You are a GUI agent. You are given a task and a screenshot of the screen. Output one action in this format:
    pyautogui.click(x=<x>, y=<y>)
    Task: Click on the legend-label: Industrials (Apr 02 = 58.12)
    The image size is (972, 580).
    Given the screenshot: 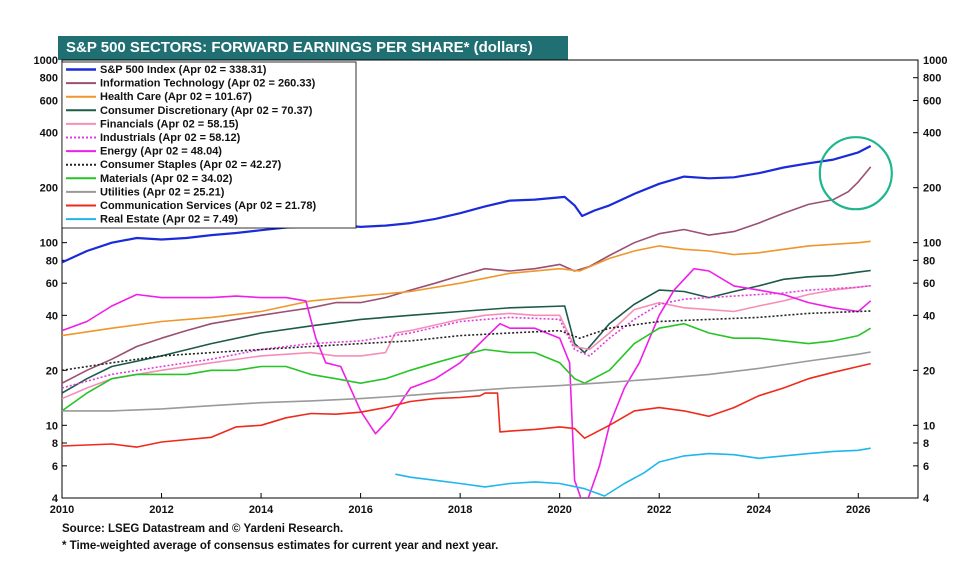 What is the action you would take?
    pyautogui.click(x=170, y=138)
    